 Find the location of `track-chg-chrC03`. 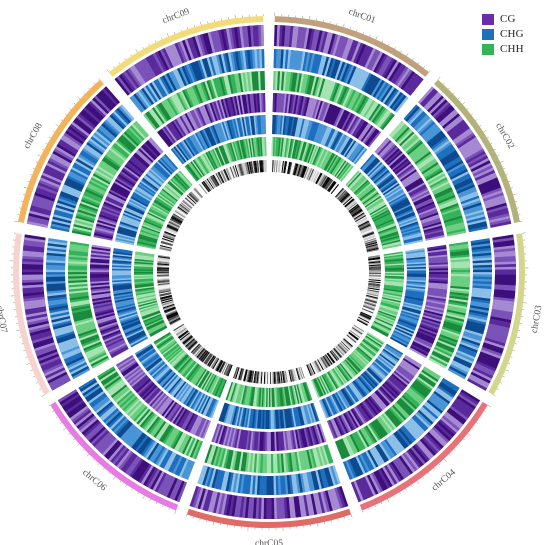

track-chg-chrC03 is located at coordinates (407, 298).